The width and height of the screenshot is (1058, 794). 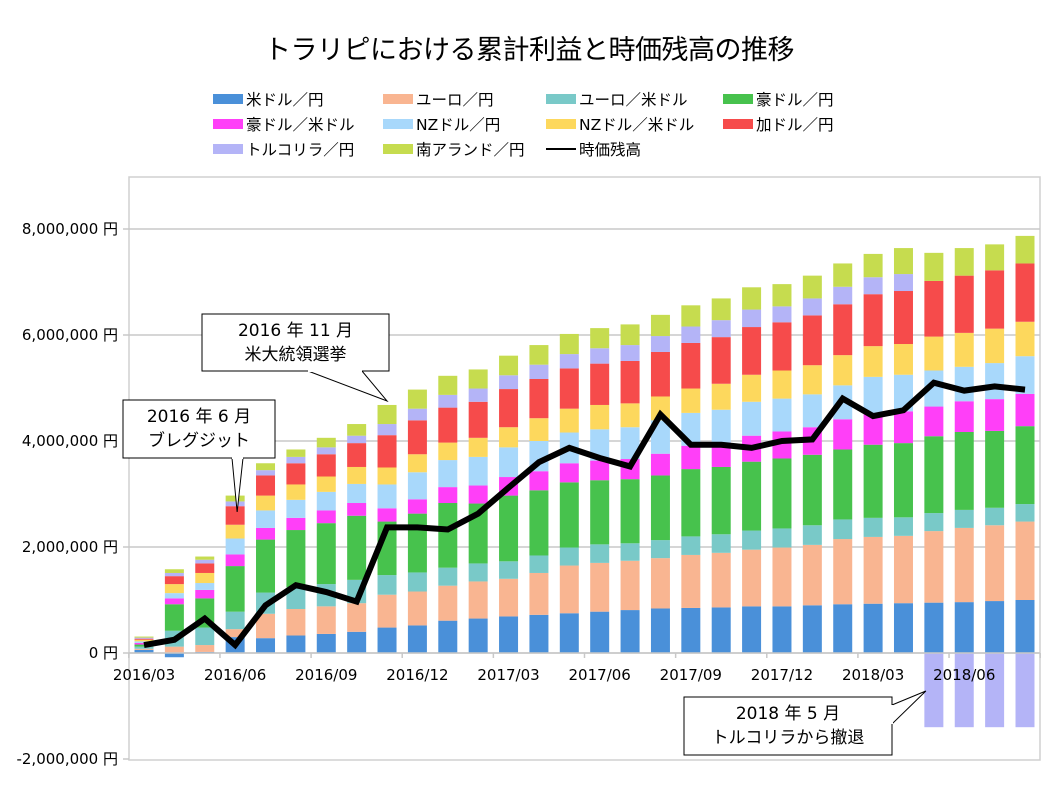 What do you see at coordinates (873, 675) in the screenshot?
I see `x-tick-label: 2018/03` at bounding box center [873, 675].